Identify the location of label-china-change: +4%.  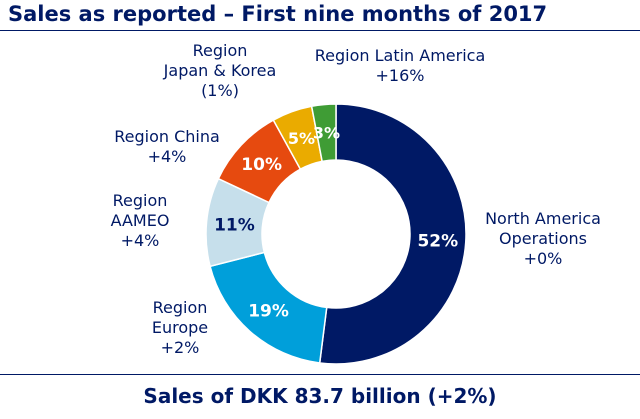
(167, 156).